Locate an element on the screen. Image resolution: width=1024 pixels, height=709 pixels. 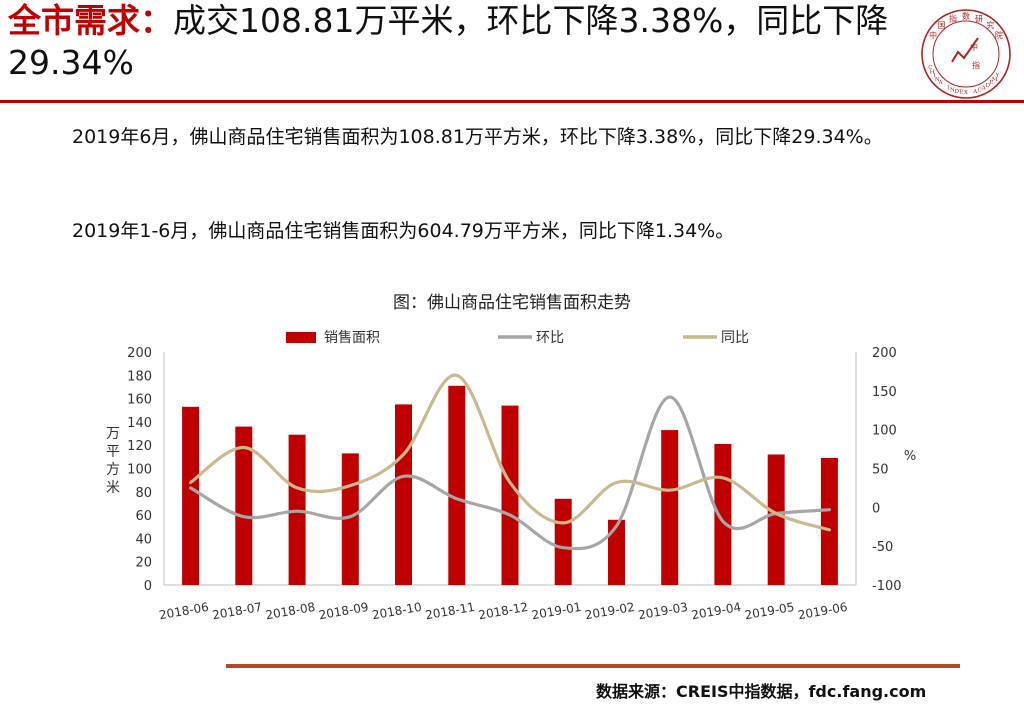
left-axis-label-char: 平 is located at coordinates (113, 452).